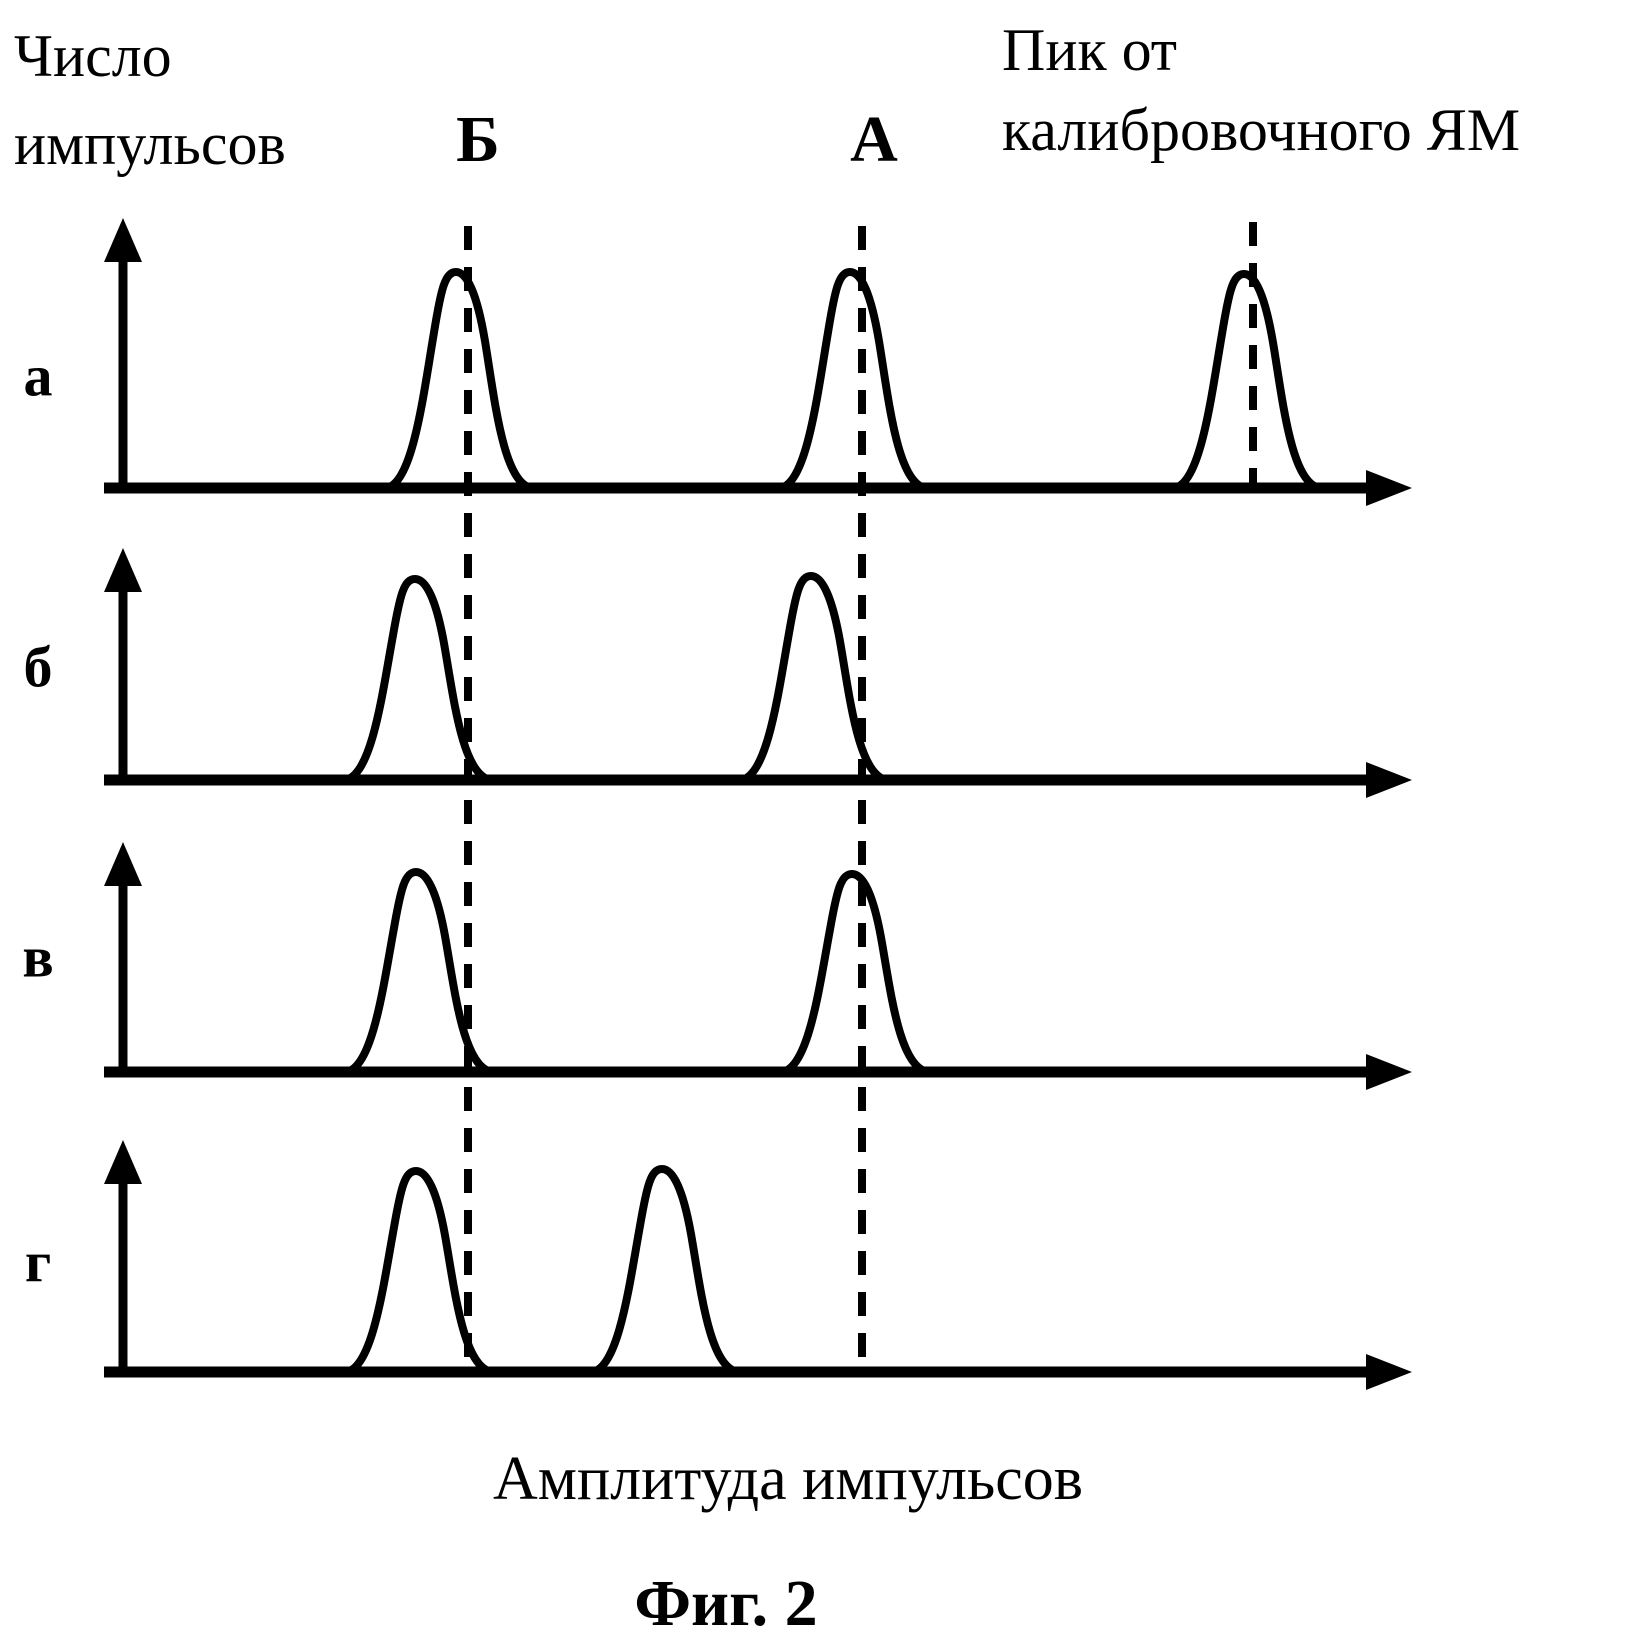 This screenshot has height=1646, width=1625. I want to click on row-label-a: а, so click(38, 376).